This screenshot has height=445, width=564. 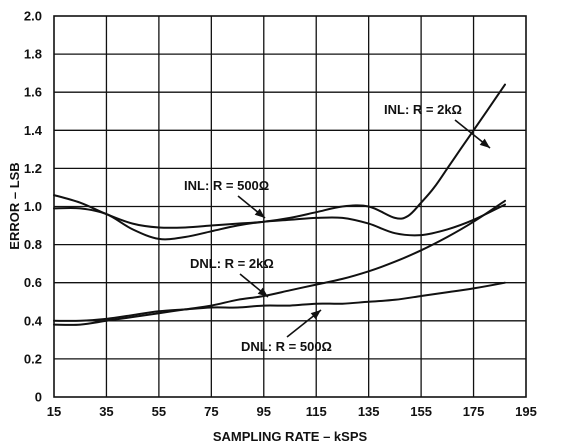 I want to click on y-tick-label: 1.8, so click(x=33, y=54).